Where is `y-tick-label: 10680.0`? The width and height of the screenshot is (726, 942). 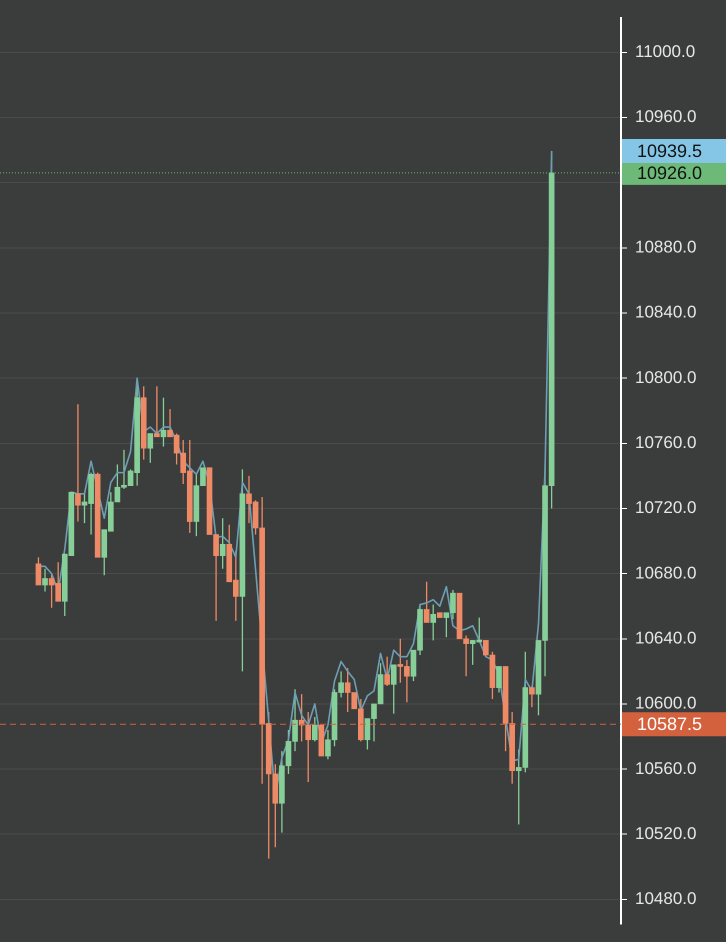
y-tick-label: 10680.0 is located at coordinates (665, 572).